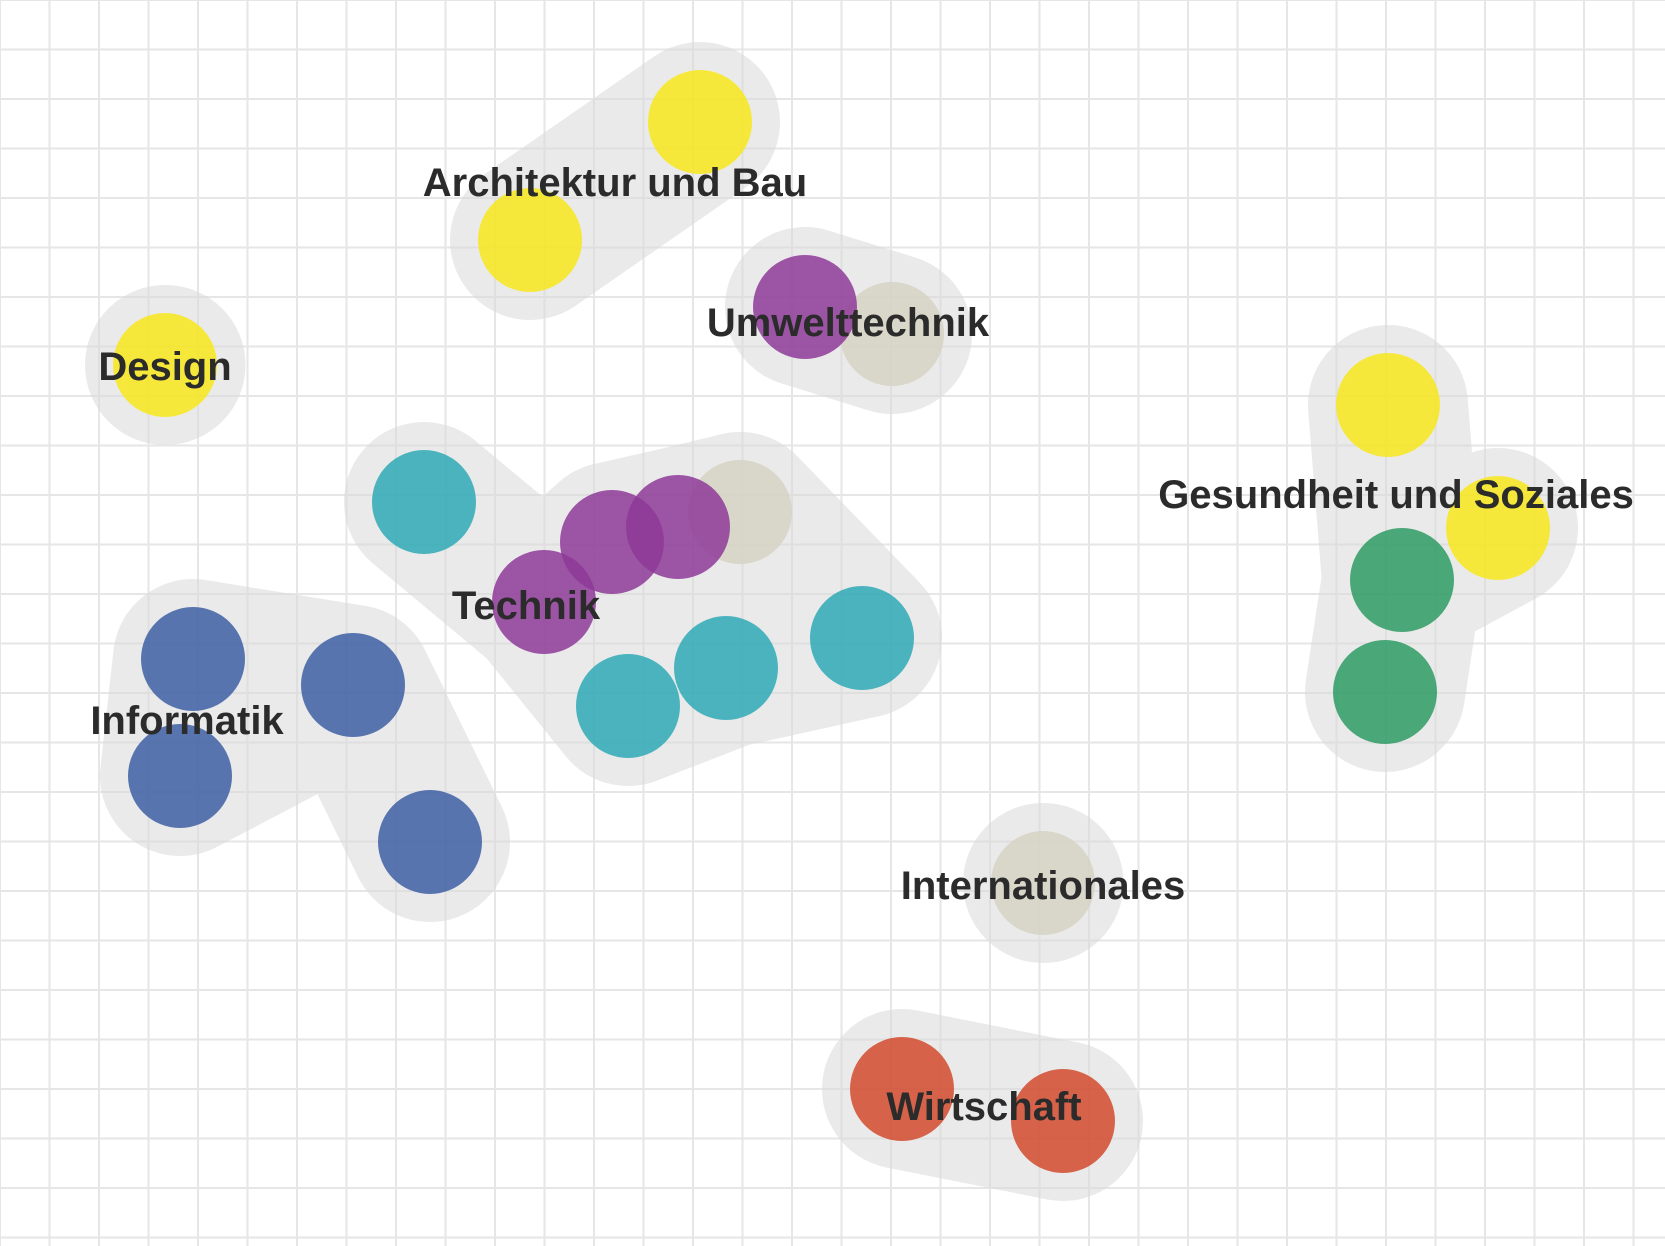  What do you see at coordinates (300, 750) in the screenshot?
I see `cluster-informatik: Informatik` at bounding box center [300, 750].